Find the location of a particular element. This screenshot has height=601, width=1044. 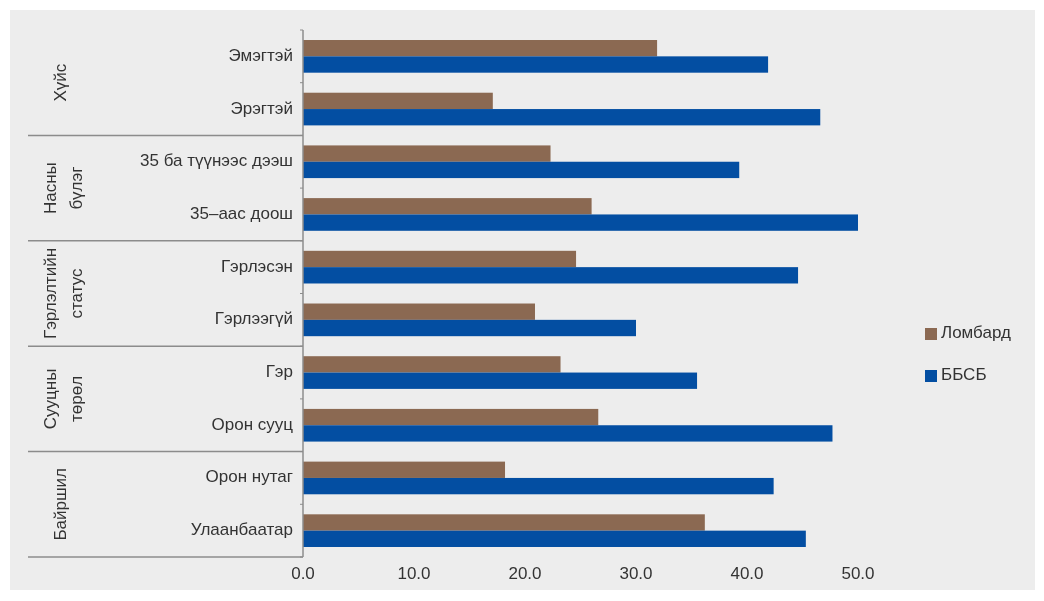

x-tick-label: 0.0 is located at coordinates (303, 573).